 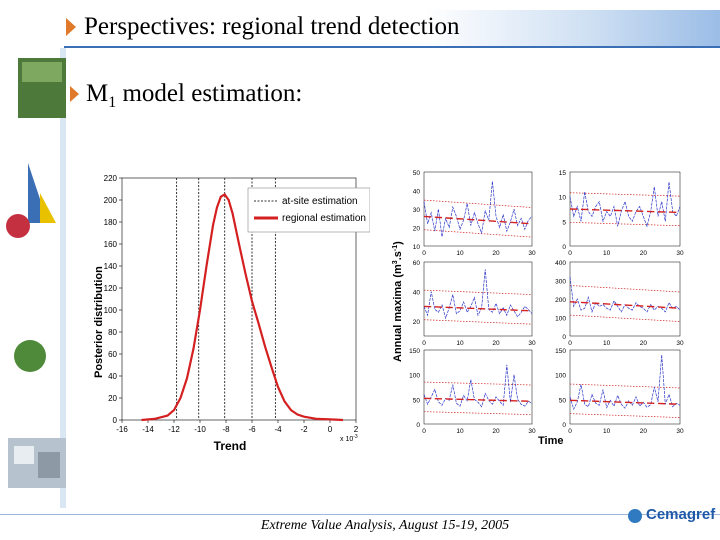 What do you see at coordinates (252, 429) in the screenshot?
I see `posterior-xtick-label: -6` at bounding box center [252, 429].